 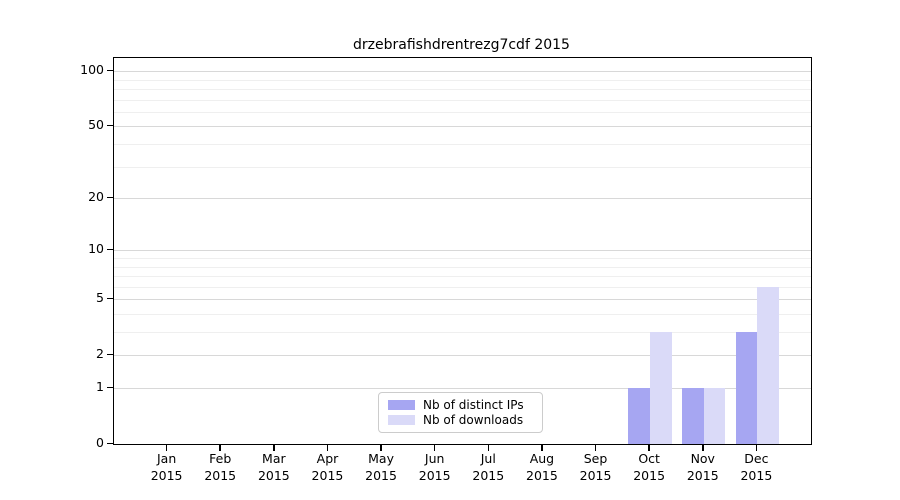 What do you see at coordinates (434, 447) in the screenshot?
I see `x-tick-mark-jun` at bounding box center [434, 447].